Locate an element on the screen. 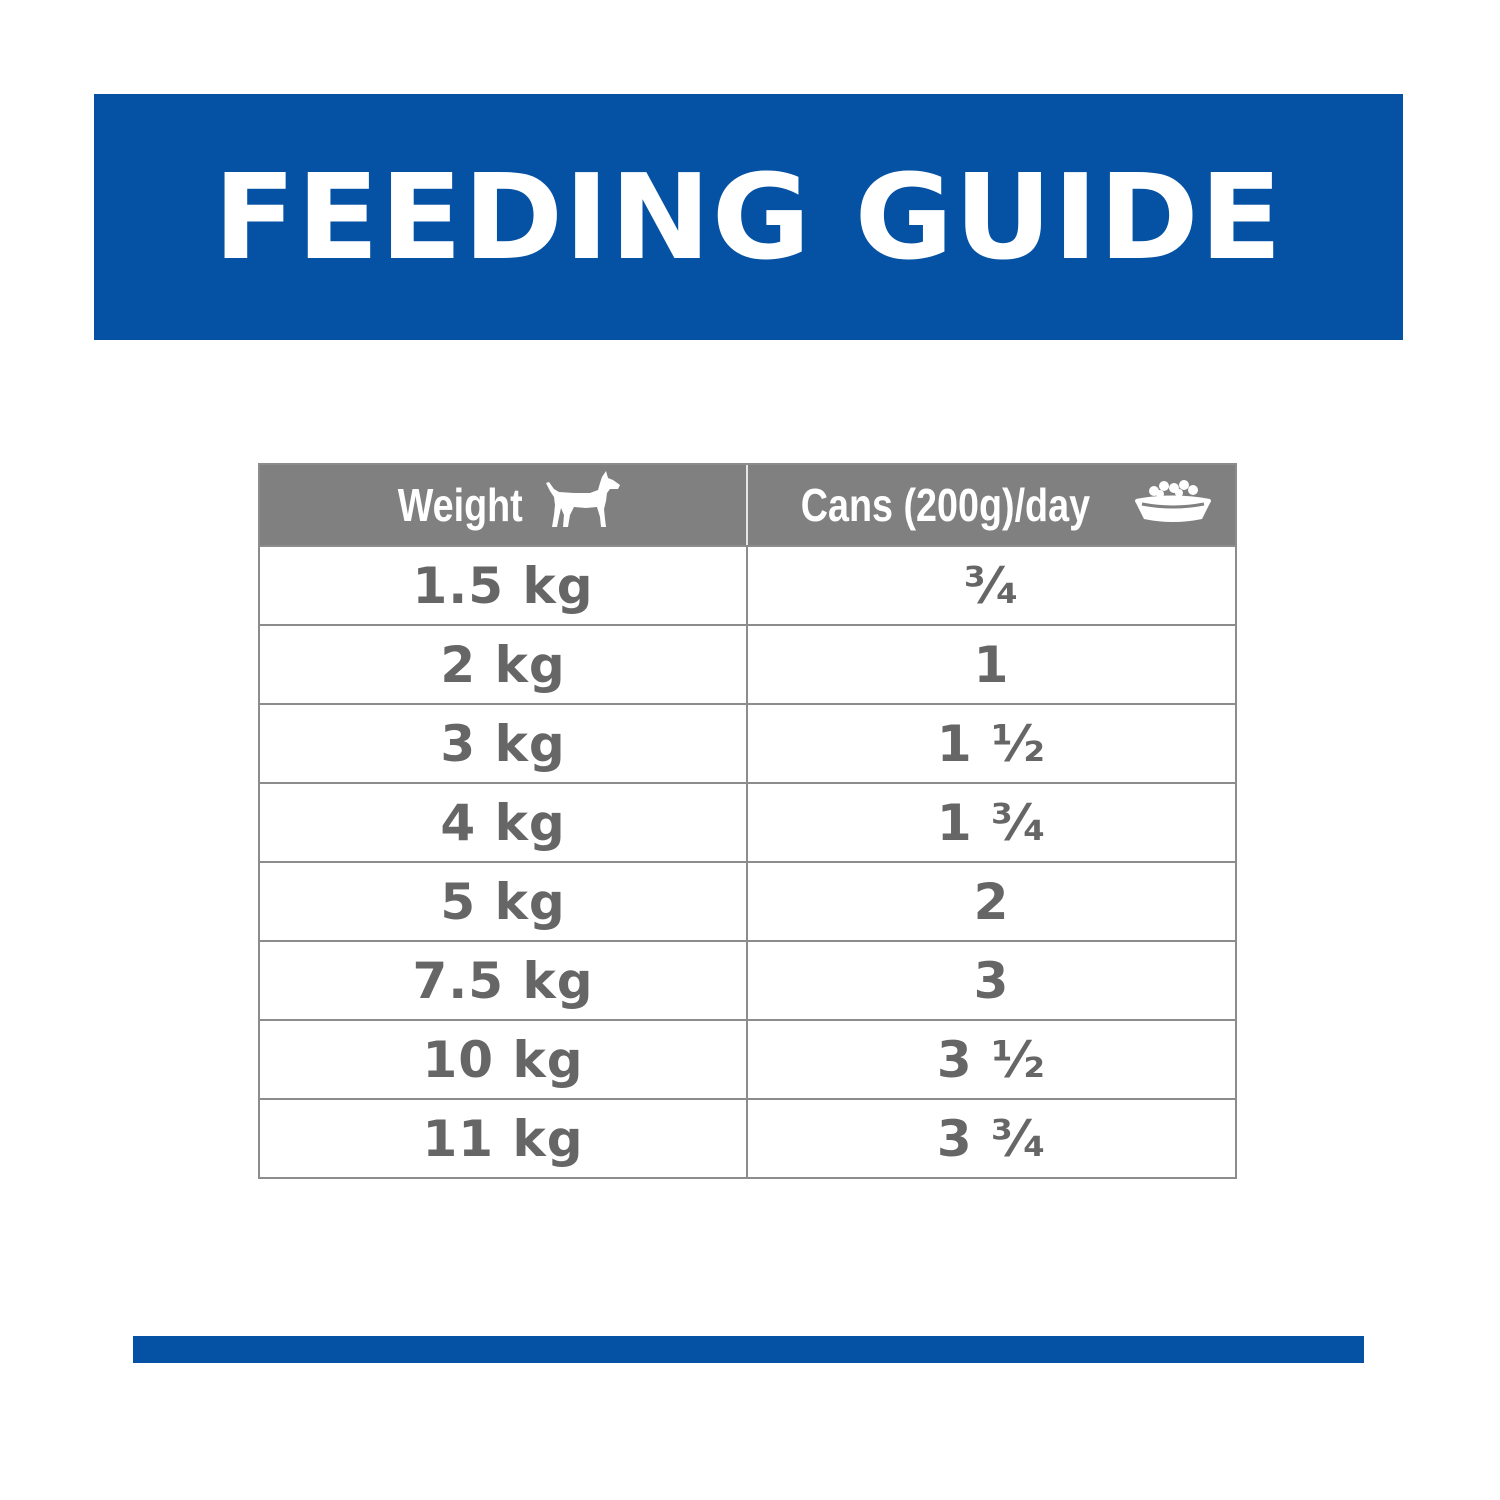 The height and width of the screenshot is (1500, 1500). header-weight: Weight is located at coordinates (504, 505).